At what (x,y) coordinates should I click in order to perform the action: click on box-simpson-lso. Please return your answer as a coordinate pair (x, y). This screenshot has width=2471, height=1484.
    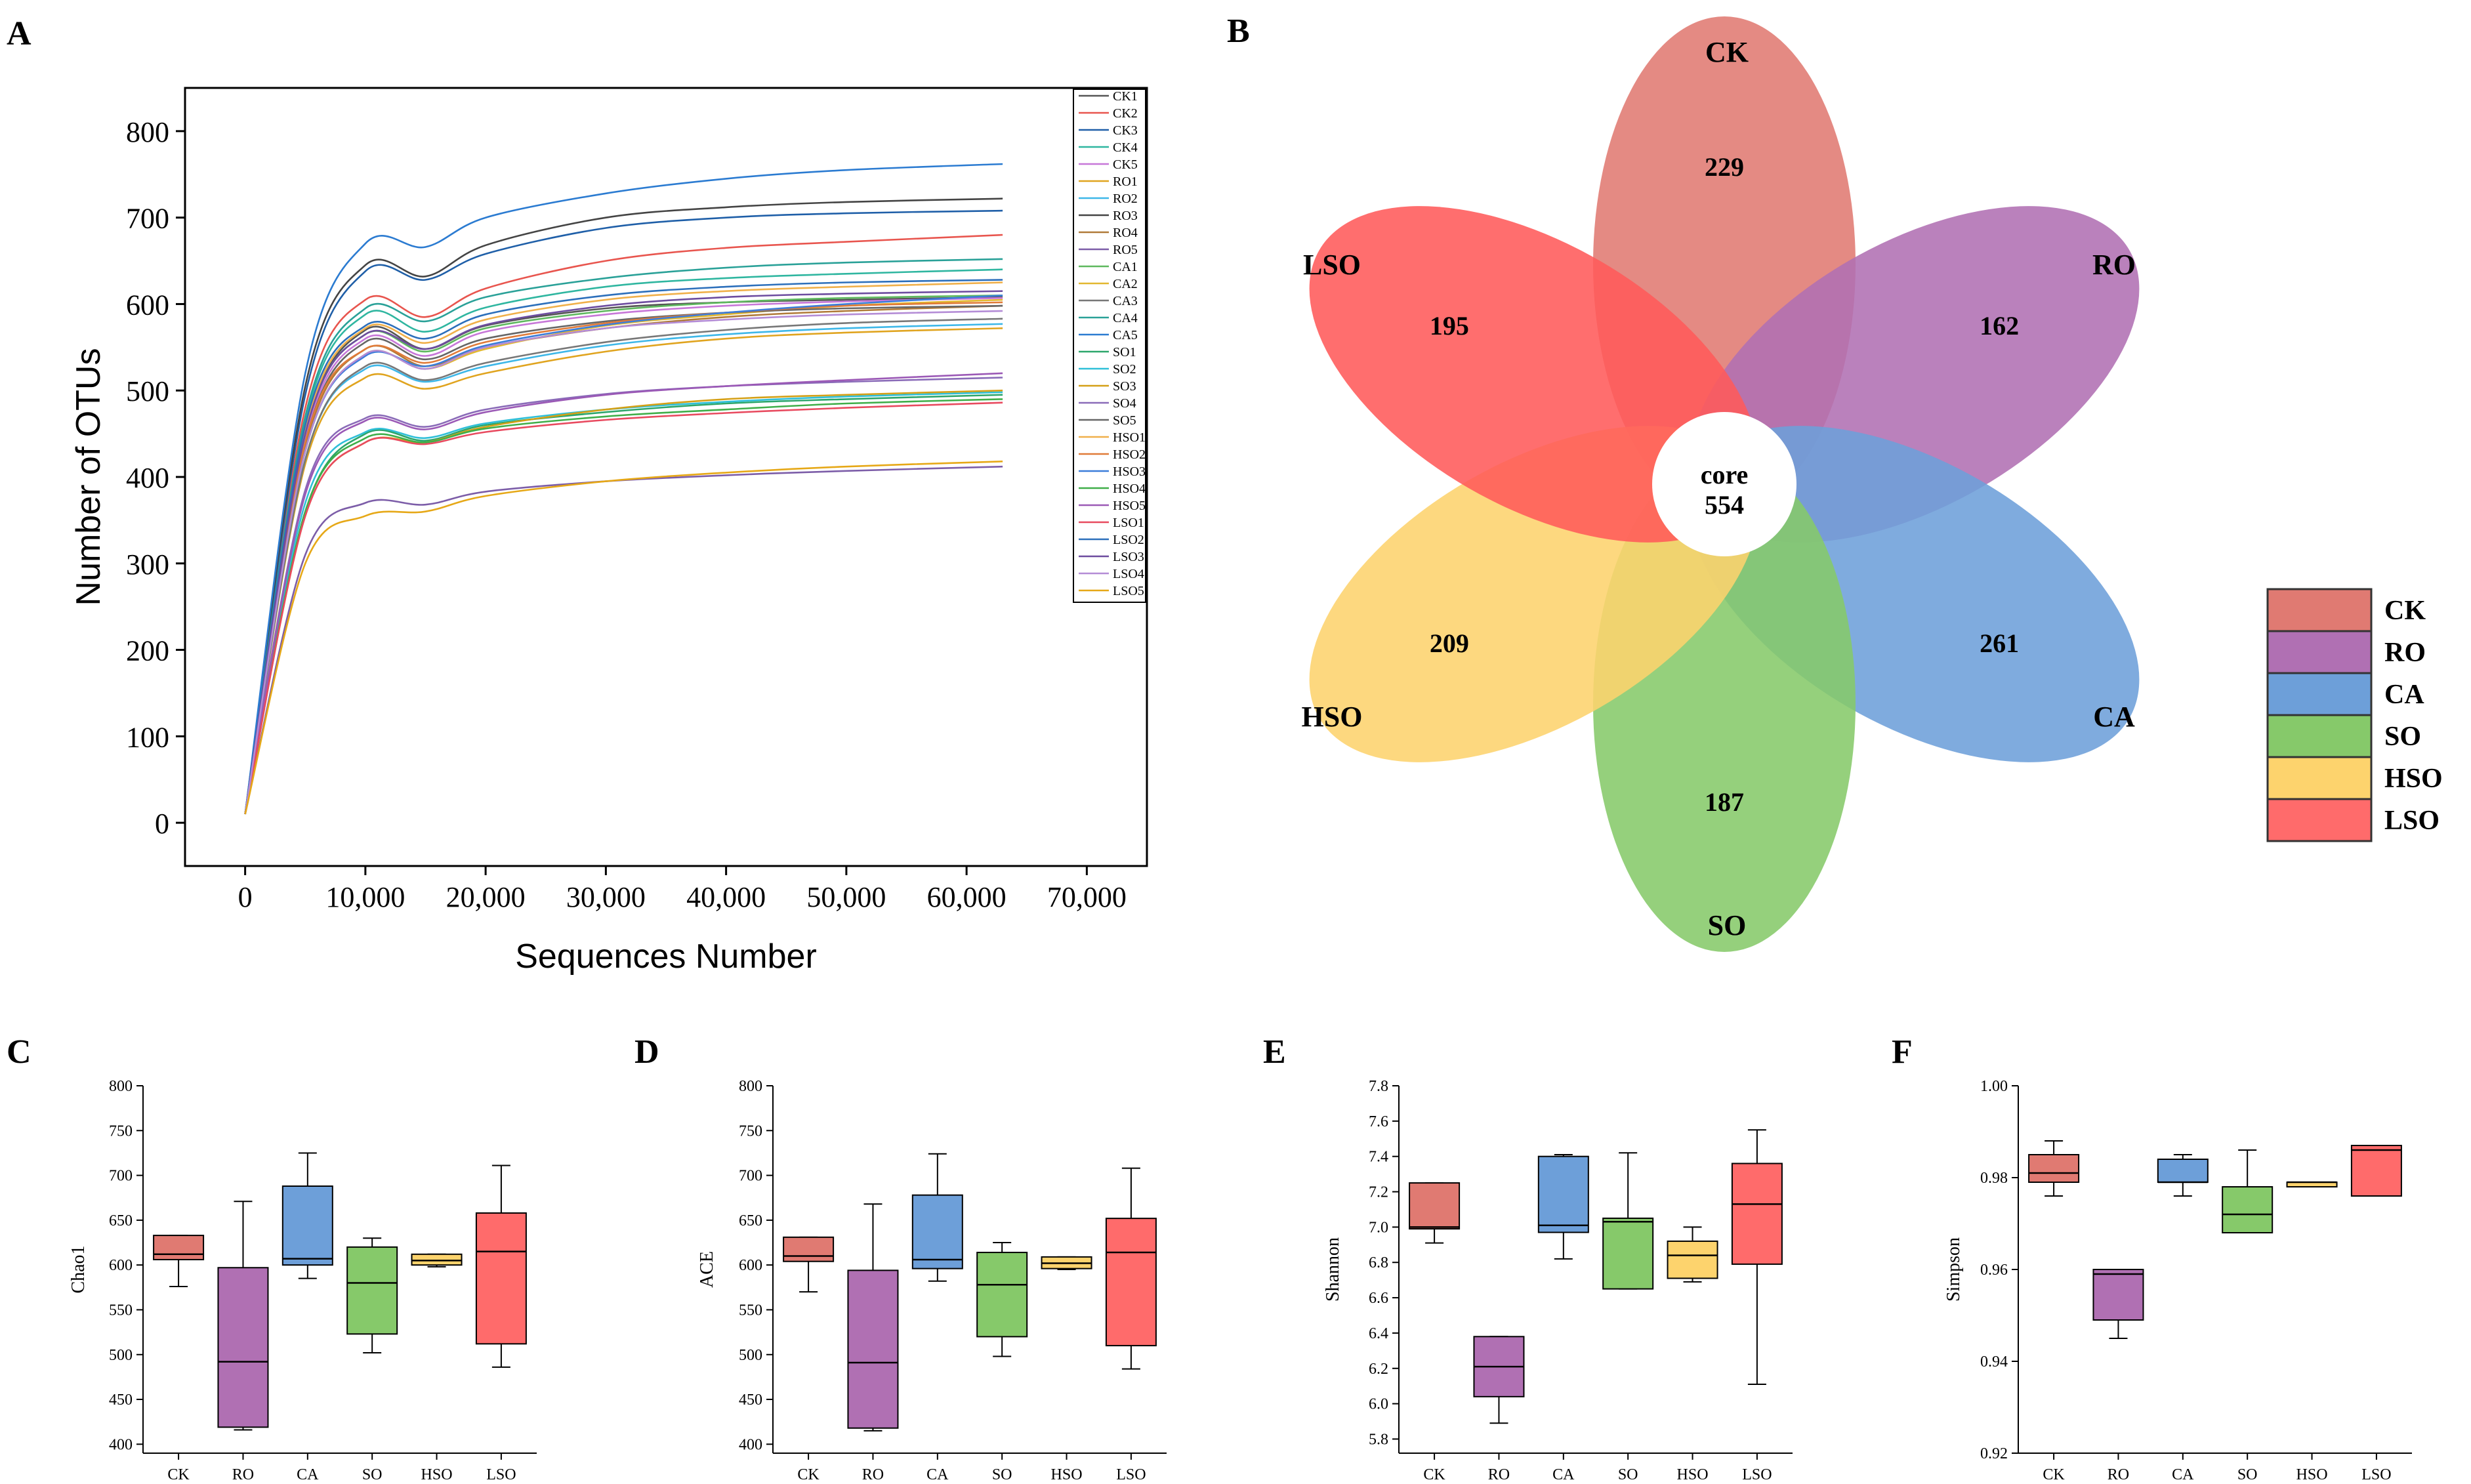
    Looking at the image, I should click on (2376, 1171).